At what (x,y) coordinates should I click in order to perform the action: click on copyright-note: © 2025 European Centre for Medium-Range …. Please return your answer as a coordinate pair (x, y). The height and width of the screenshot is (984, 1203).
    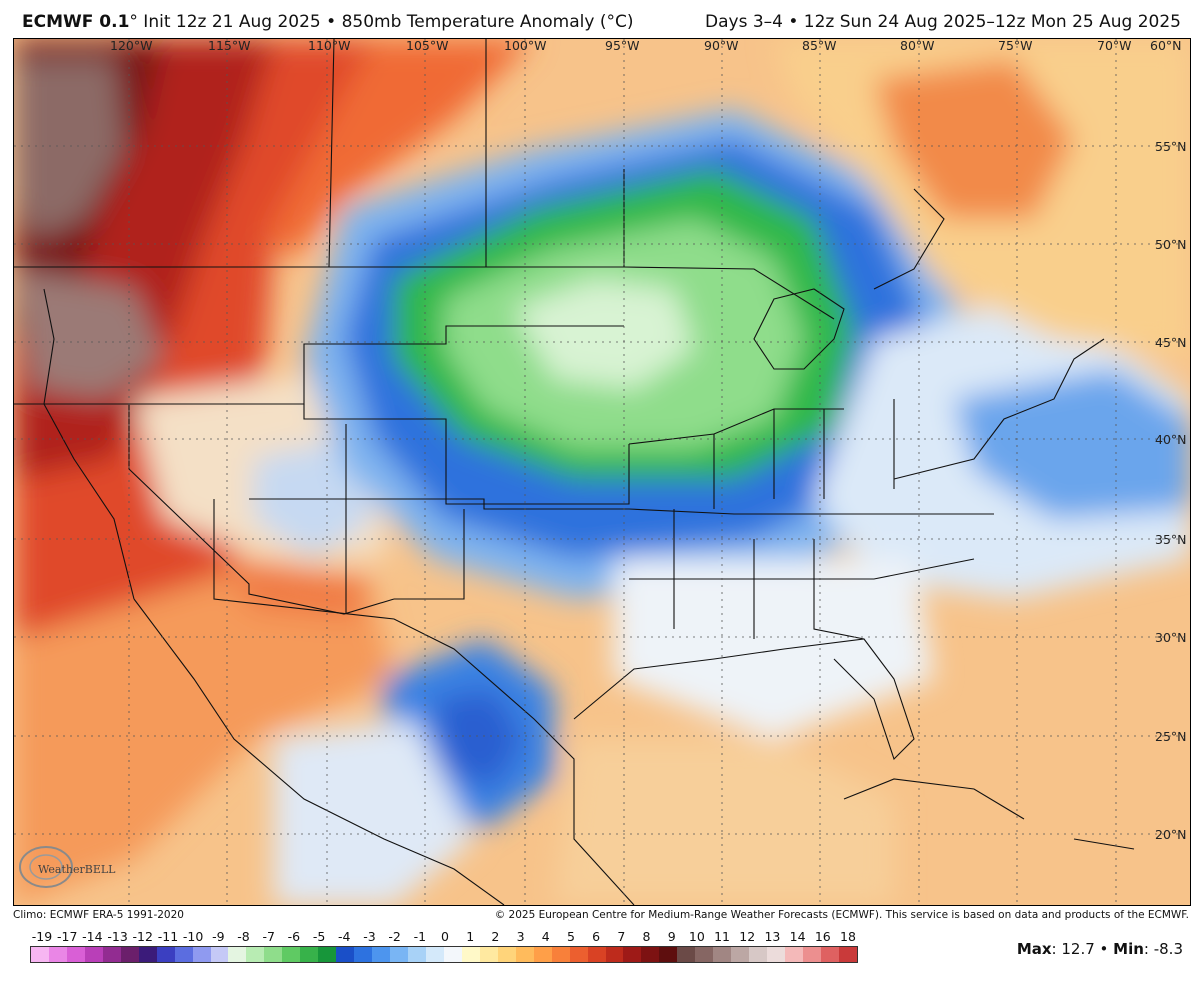
    Looking at the image, I should click on (841, 915).